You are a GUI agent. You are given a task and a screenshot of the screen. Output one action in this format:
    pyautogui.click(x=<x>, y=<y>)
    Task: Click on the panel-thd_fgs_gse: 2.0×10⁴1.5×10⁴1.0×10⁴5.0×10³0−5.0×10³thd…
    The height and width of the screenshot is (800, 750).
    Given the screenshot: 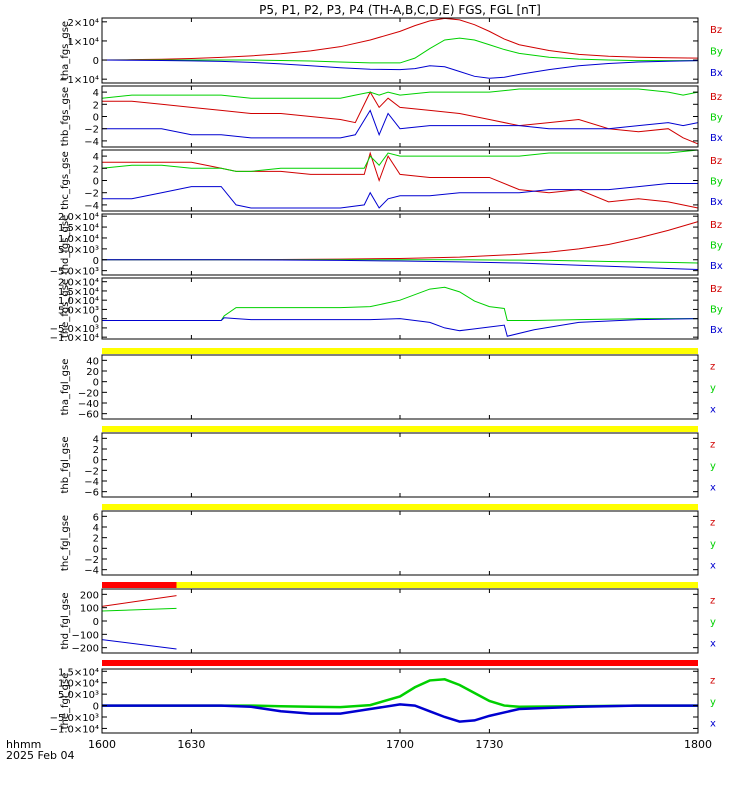 What is the action you would take?
    pyautogui.click(x=386, y=244)
    